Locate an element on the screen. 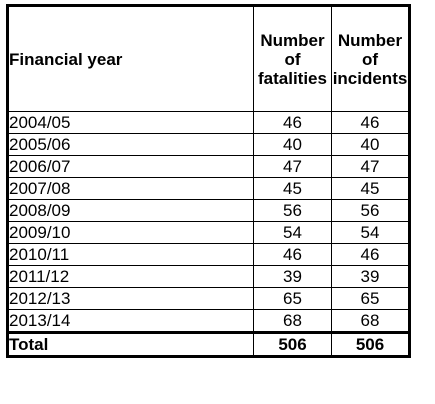  fatalities-cell: 45 is located at coordinates (292, 188).